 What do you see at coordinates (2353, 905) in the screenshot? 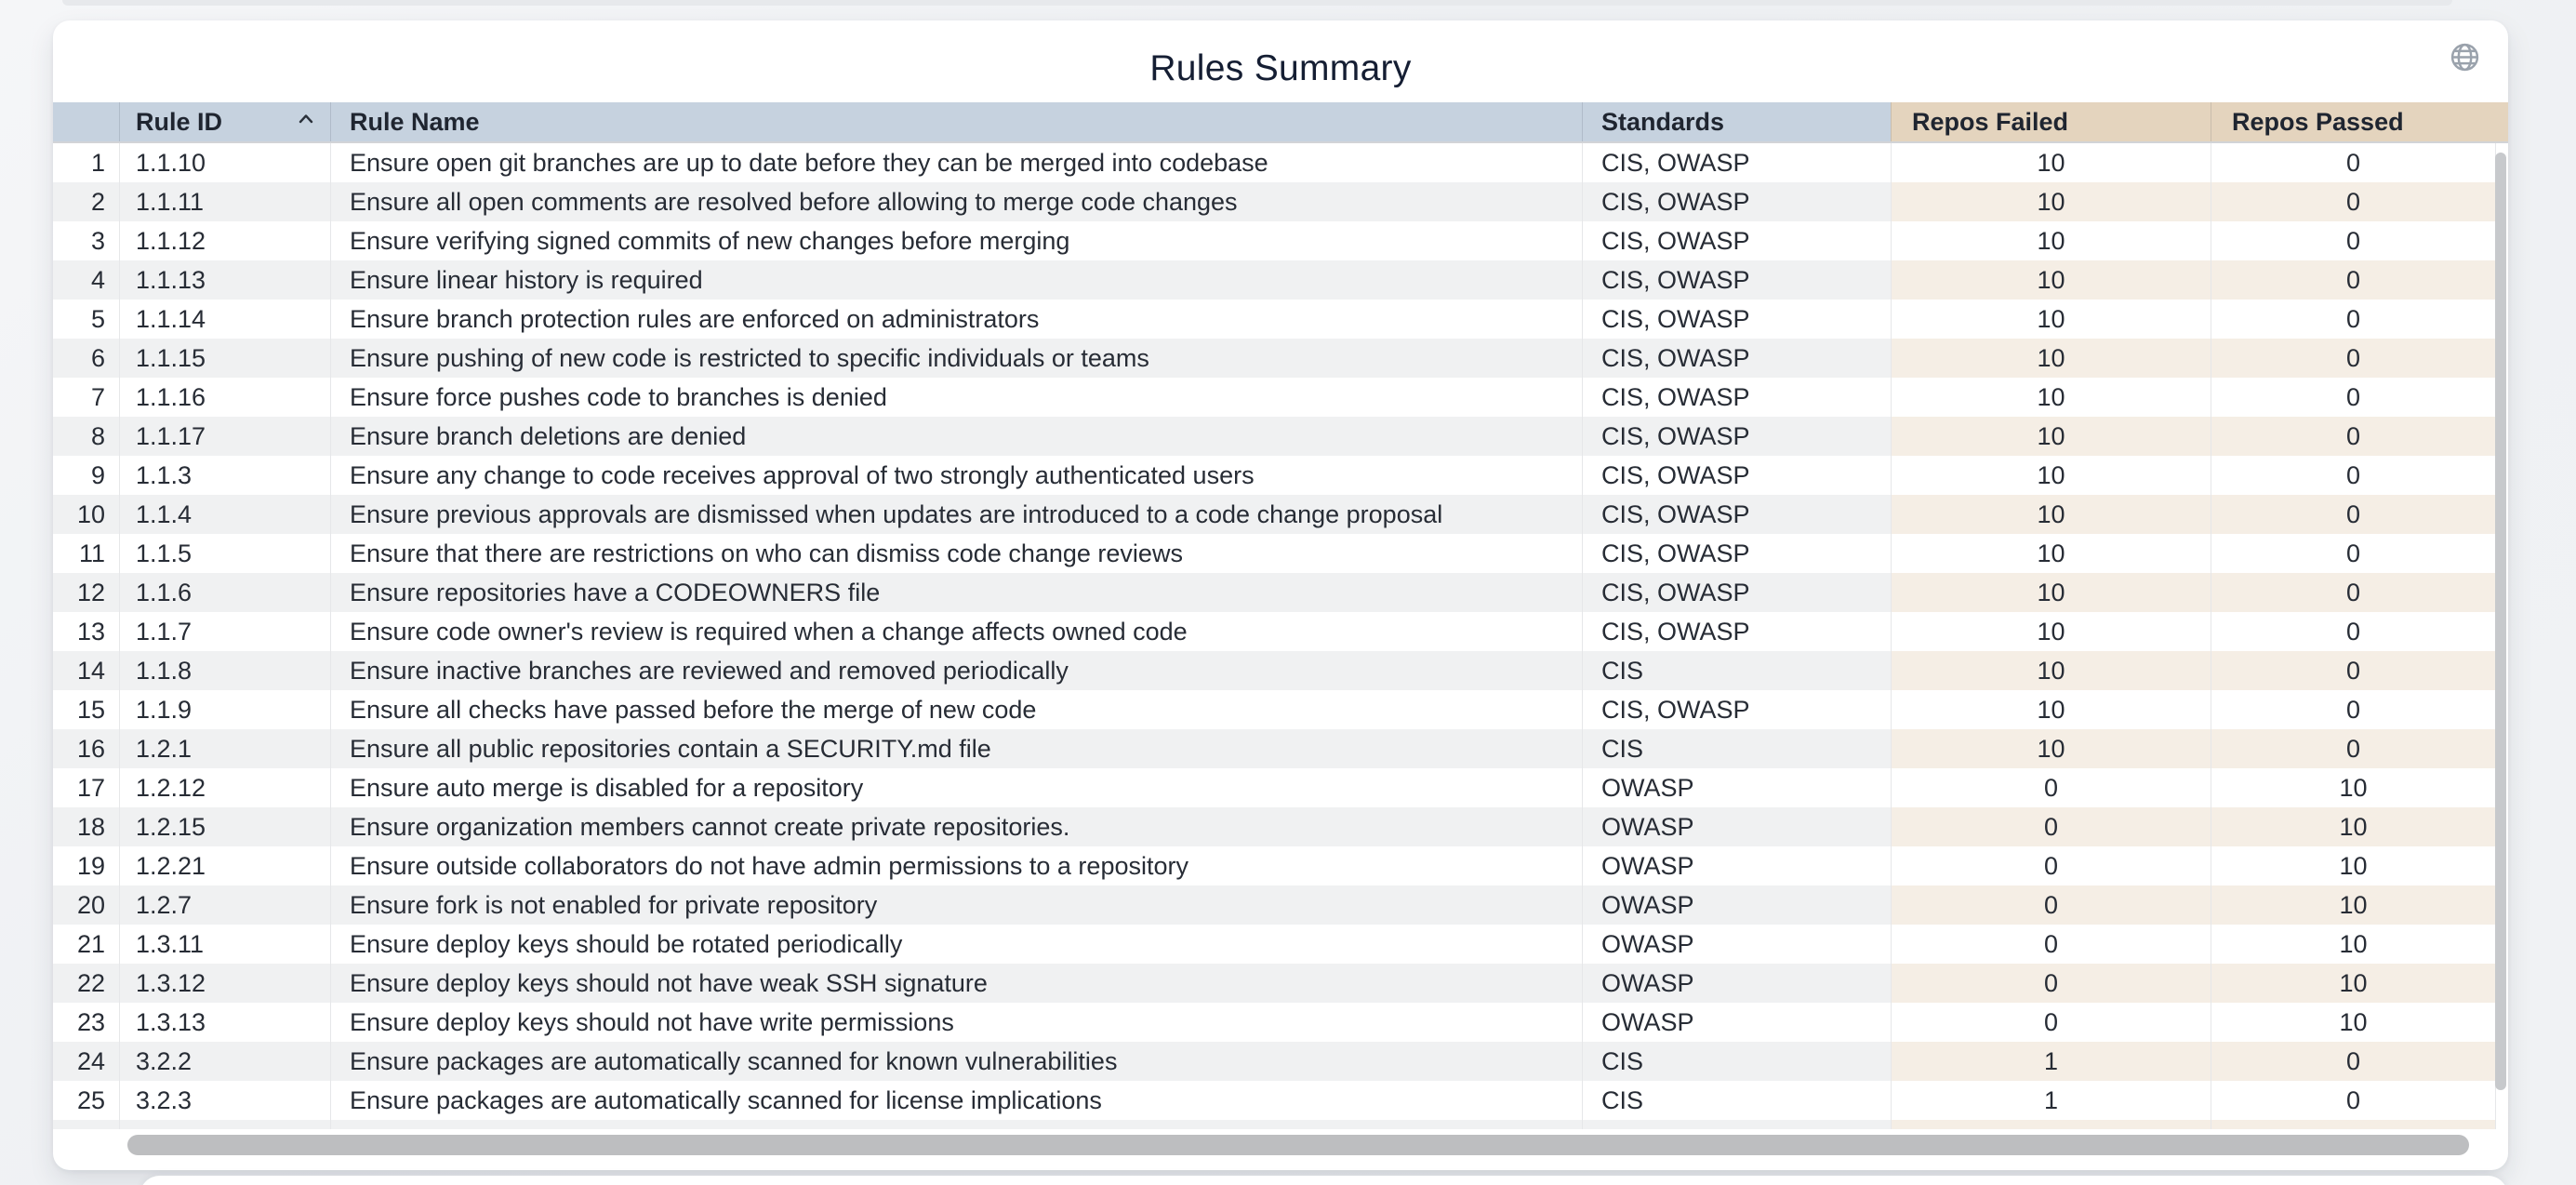
I see `cell-repos-passed: 10` at bounding box center [2353, 905].